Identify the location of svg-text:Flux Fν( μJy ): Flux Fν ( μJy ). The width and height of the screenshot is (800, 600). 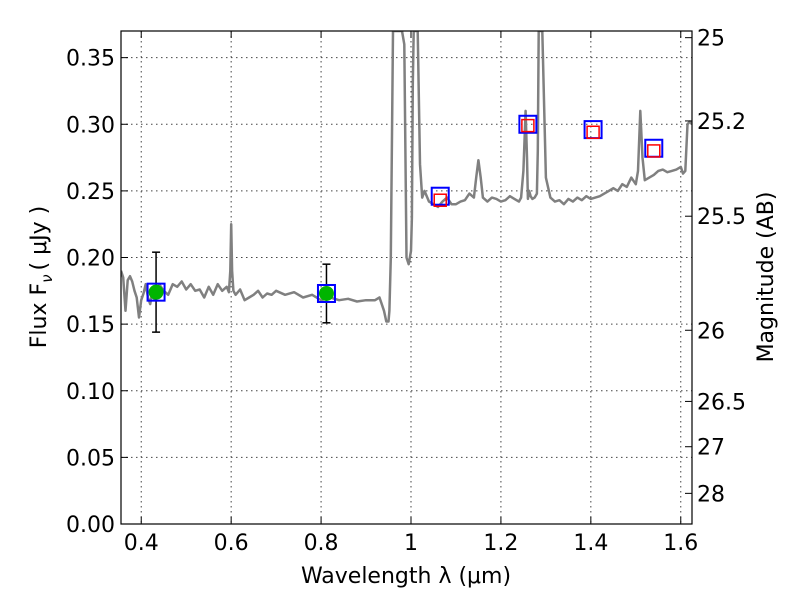
(41, 277).